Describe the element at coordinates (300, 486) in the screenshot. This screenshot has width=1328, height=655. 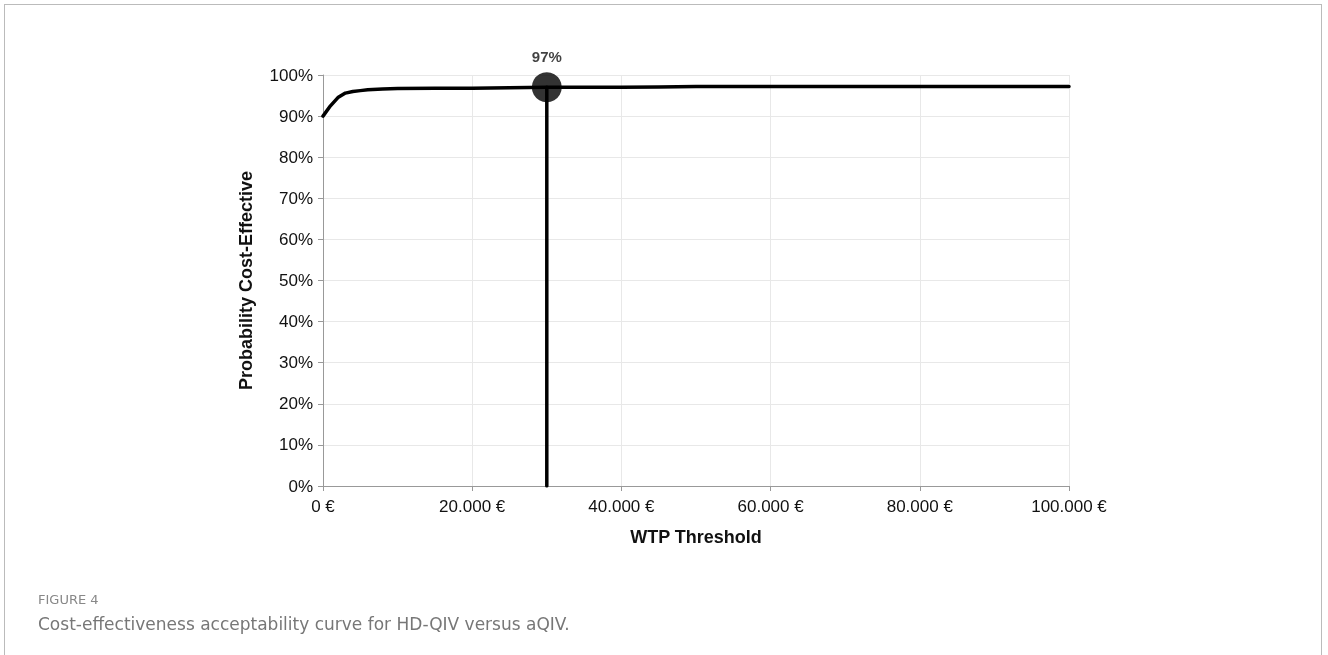
I see `y-tick-label: 0%` at that location.